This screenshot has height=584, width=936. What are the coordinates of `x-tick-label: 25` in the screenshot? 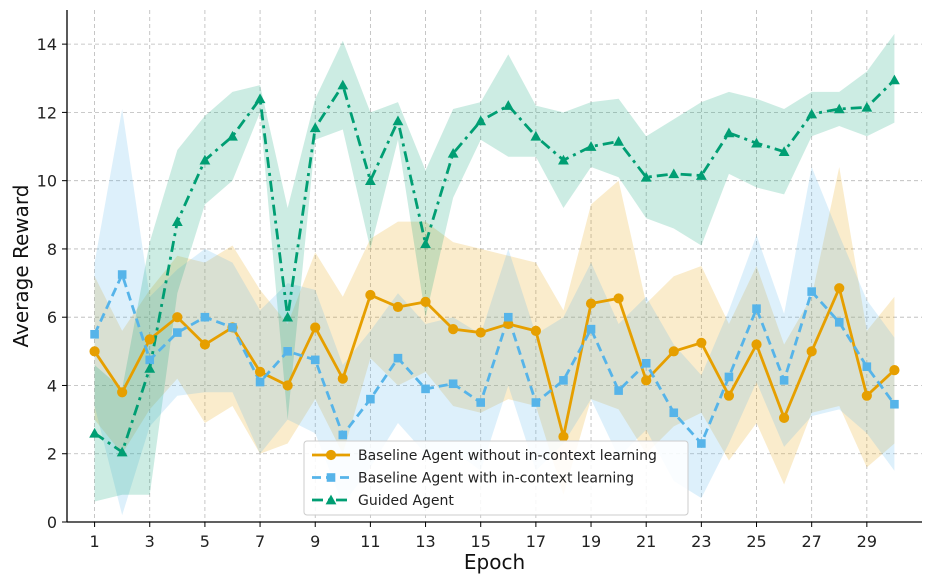 It's located at (756, 541).